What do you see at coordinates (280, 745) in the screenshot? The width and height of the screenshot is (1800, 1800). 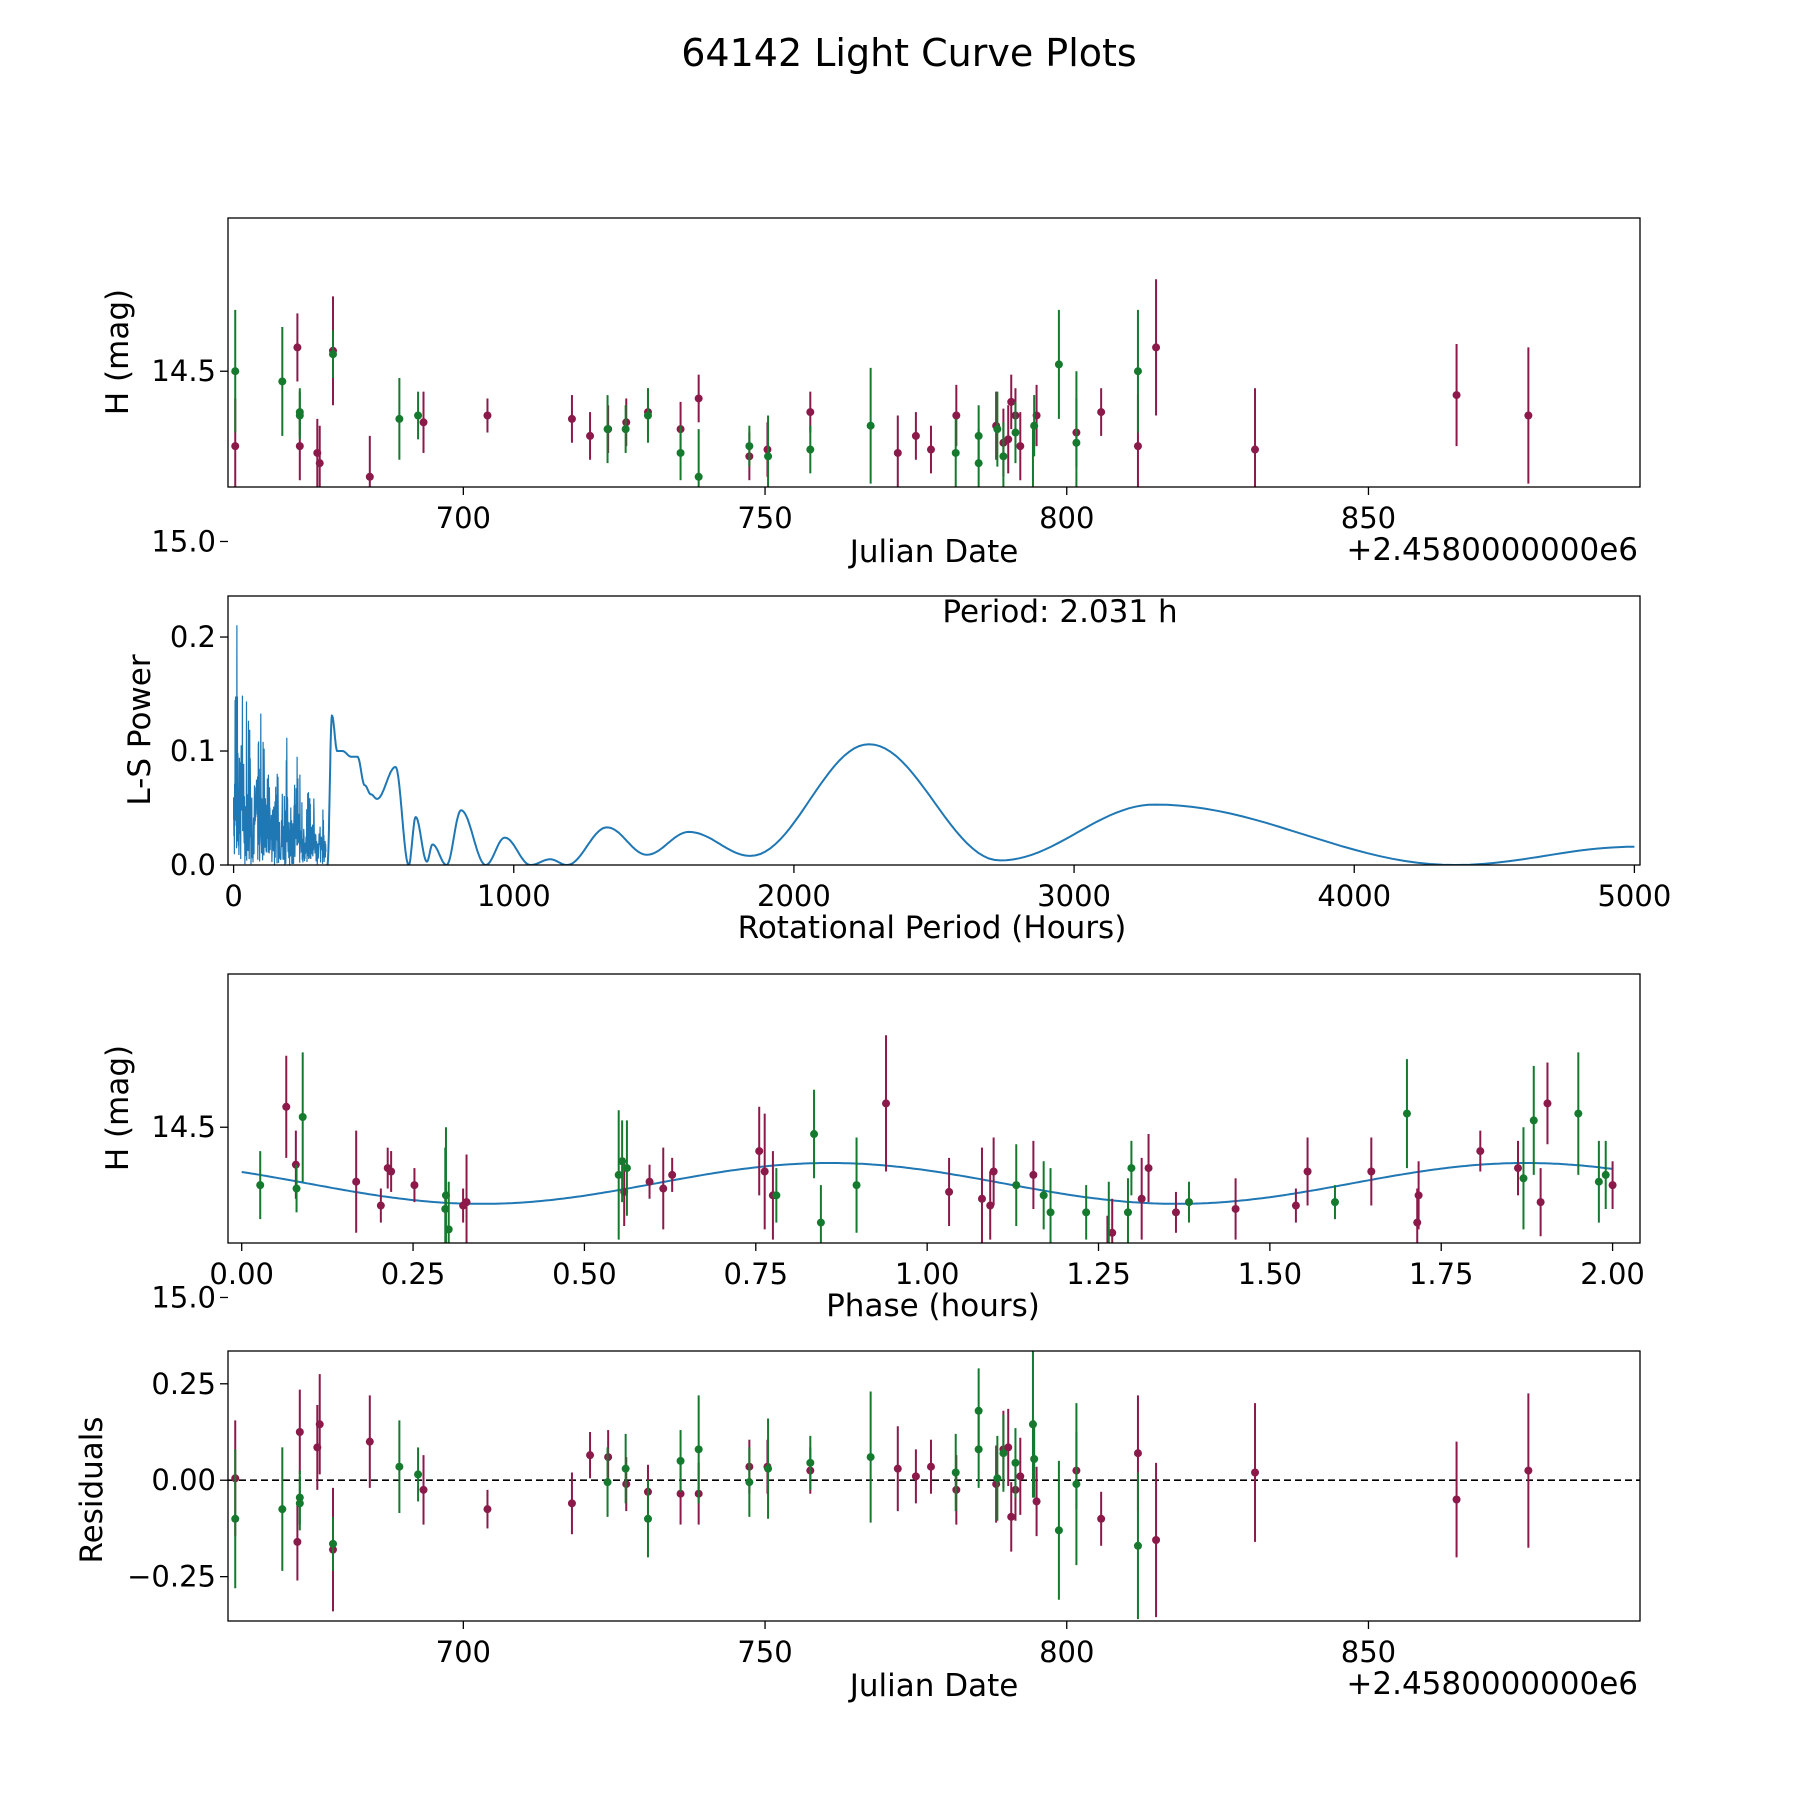 I see `periodogram-noise-trace` at bounding box center [280, 745].